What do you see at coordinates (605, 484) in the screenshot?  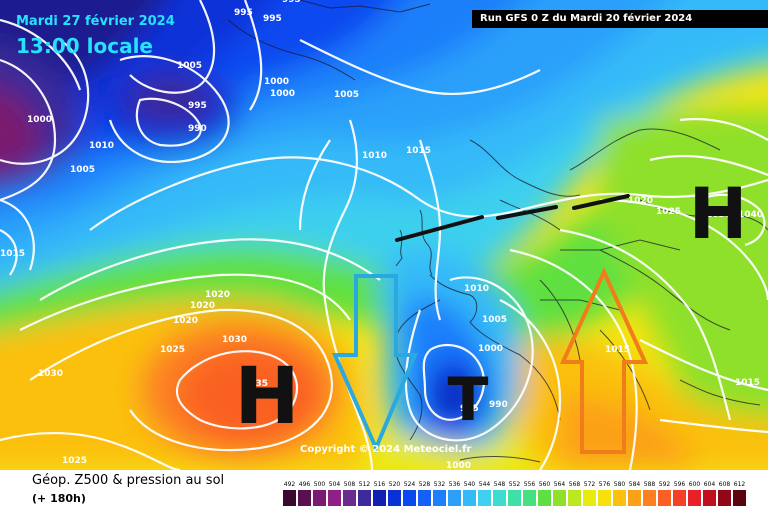 I see `scale-label: 576` at bounding box center [605, 484].